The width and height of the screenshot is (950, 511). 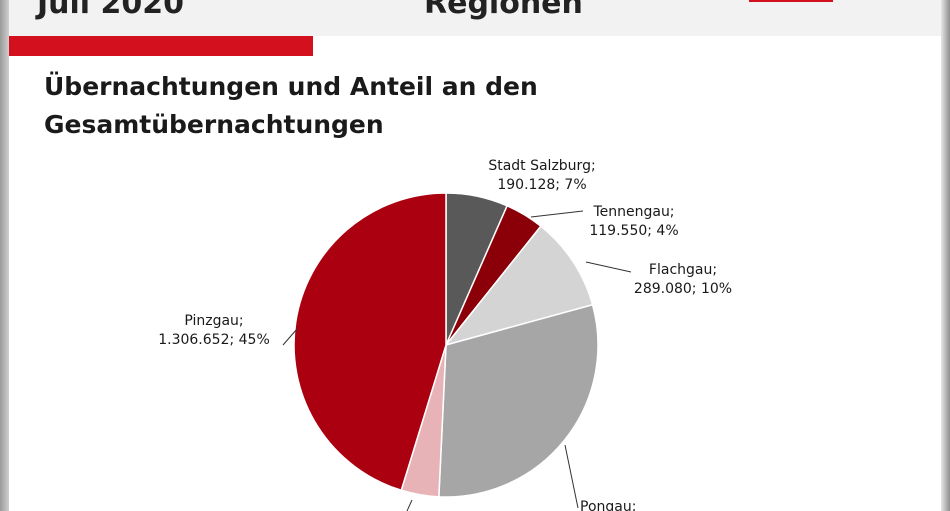 What do you see at coordinates (633, 212) in the screenshot?
I see `data-label-tennengau-name: Tennengau;` at bounding box center [633, 212].